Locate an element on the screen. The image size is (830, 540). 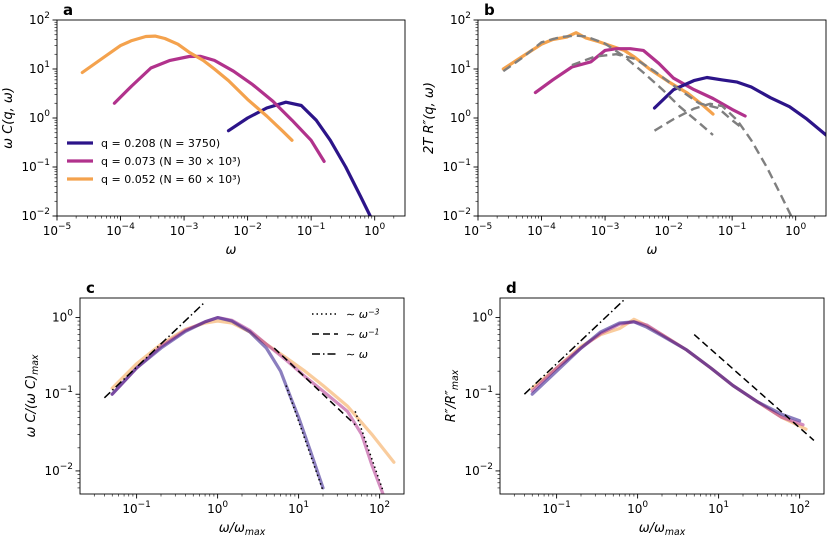
legend-entry-label: q = 0.073 (N = 30 × 10³) is located at coordinates (171, 161).